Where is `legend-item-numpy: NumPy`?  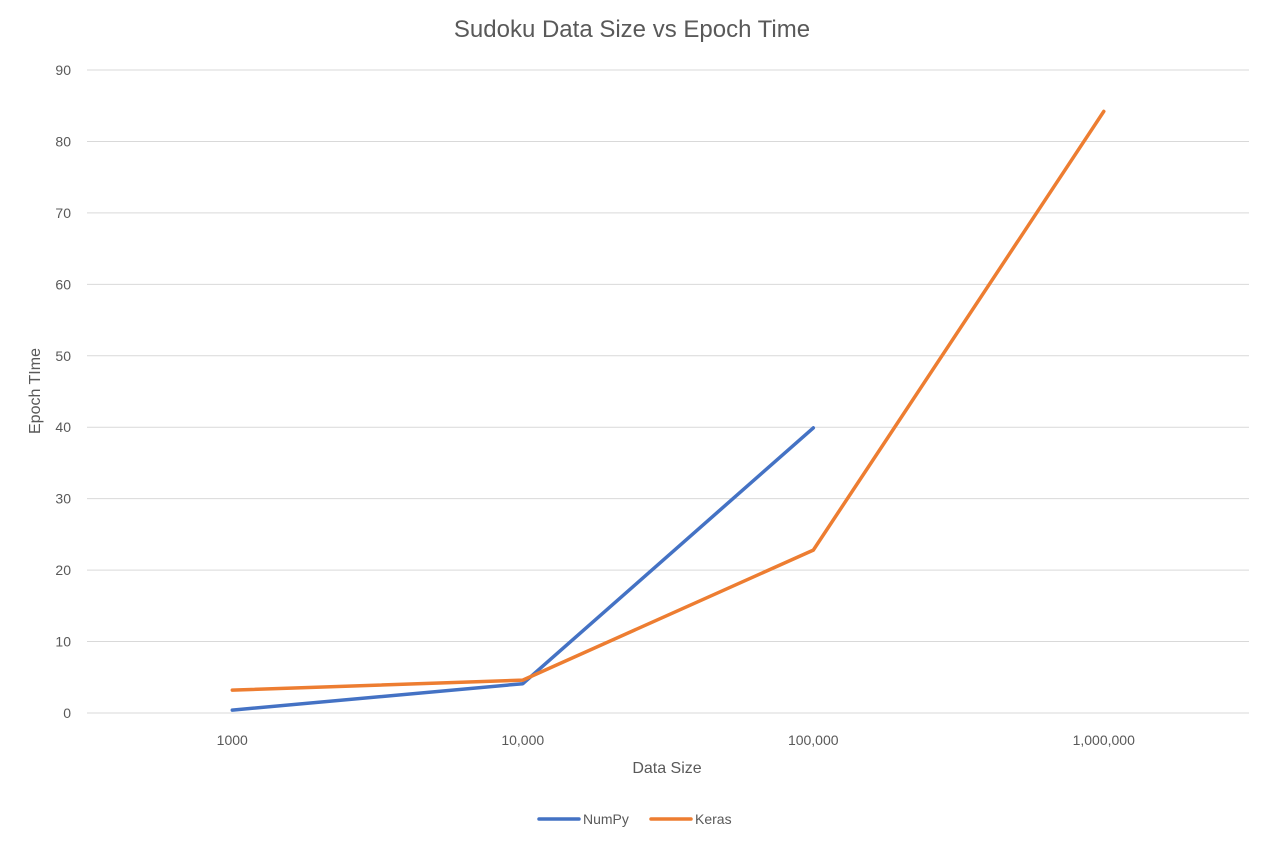 legend-item-numpy: NumPy is located at coordinates (583, 819).